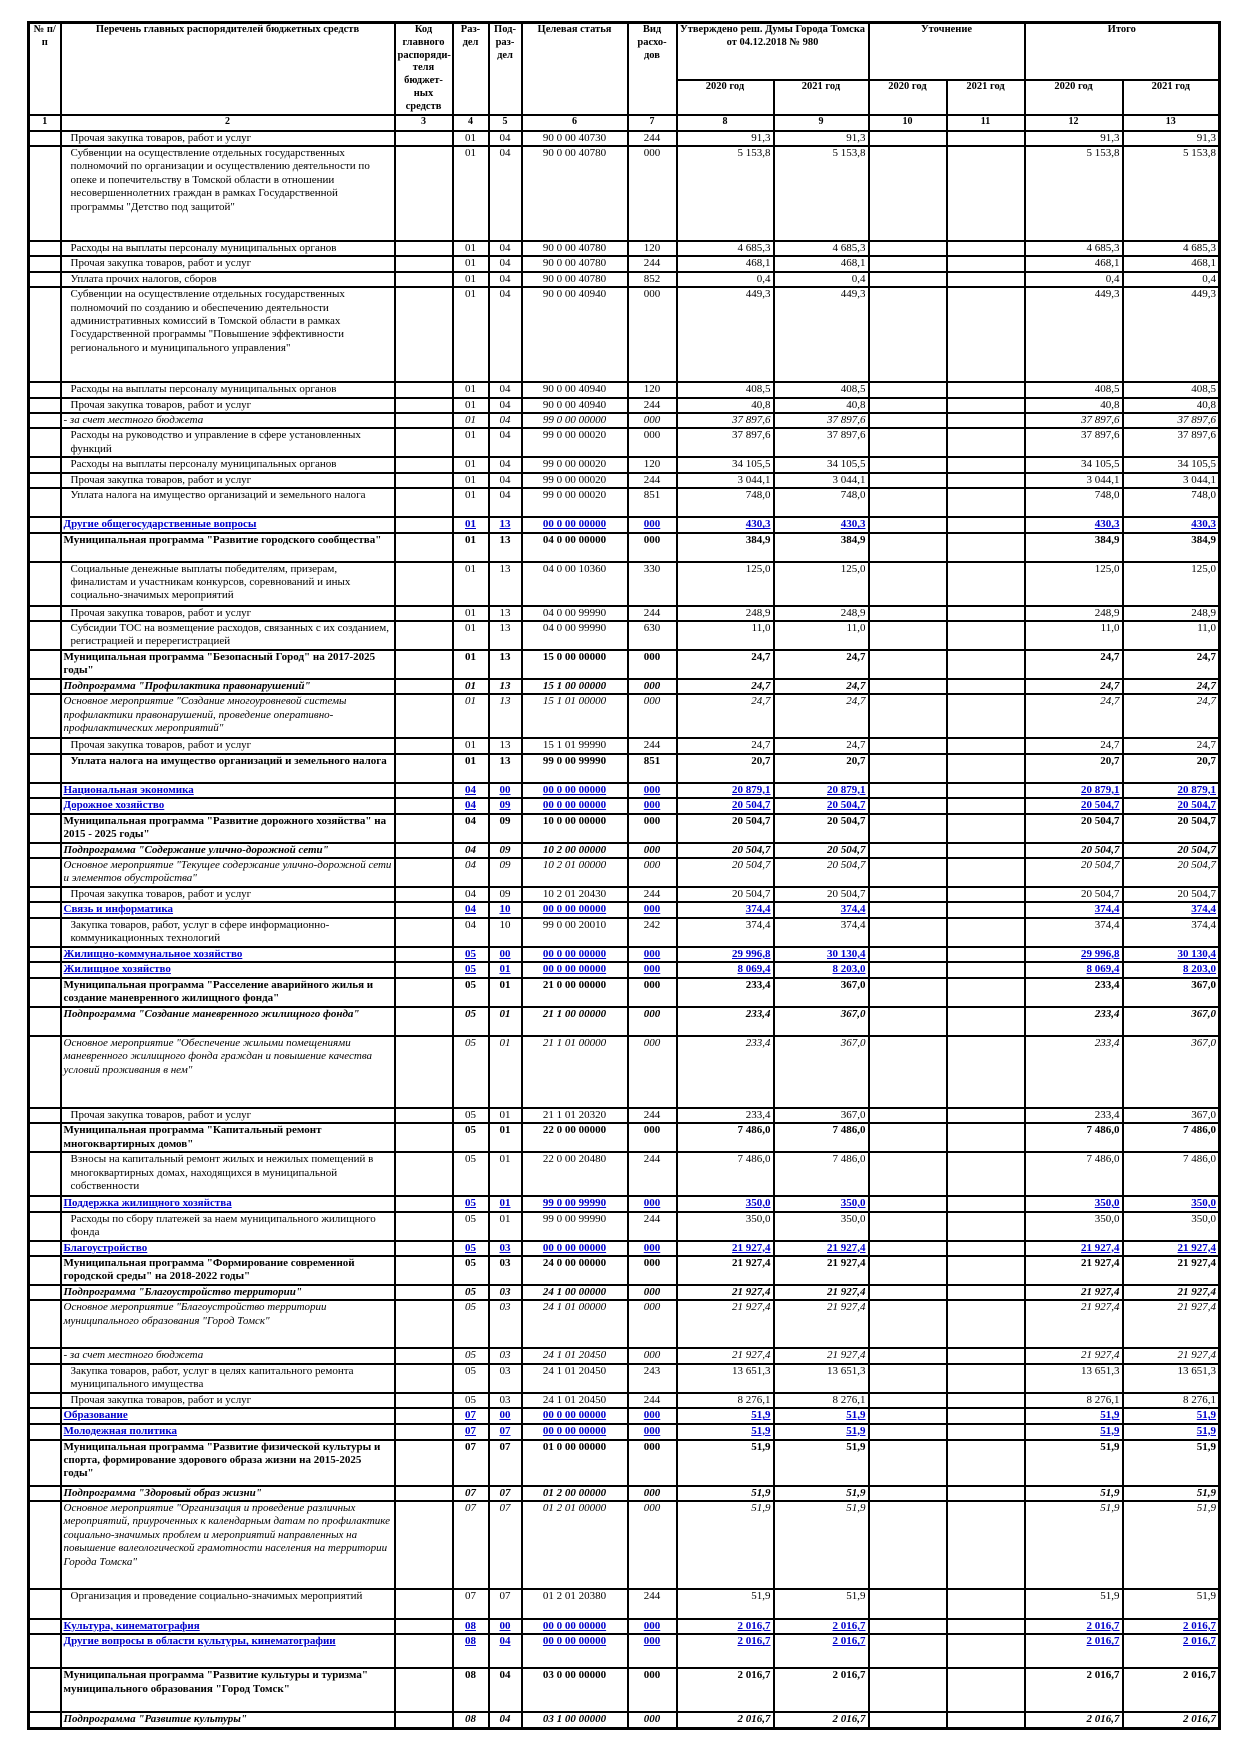  I want to click on cell-t20: 51,9, so click(1073, 1462).